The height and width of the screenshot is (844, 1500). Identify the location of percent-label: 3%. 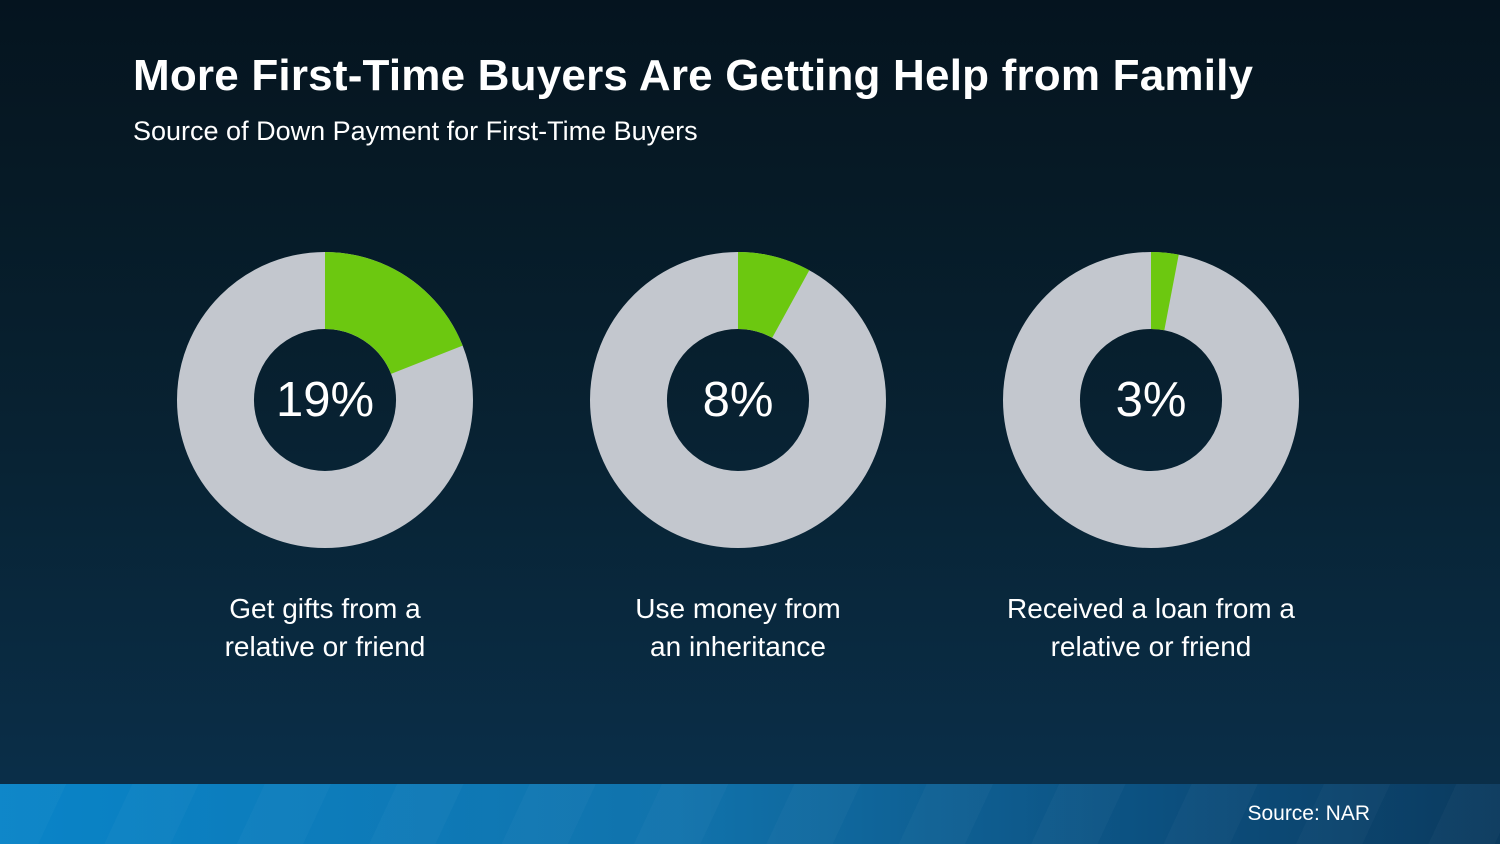
(1151, 400).